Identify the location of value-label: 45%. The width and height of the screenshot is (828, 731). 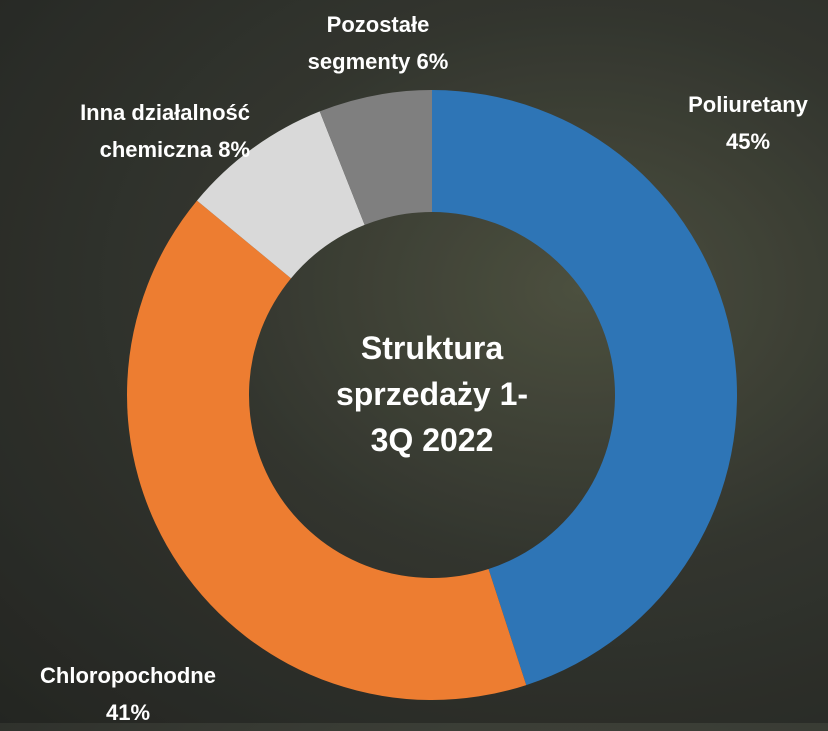
(748, 141).